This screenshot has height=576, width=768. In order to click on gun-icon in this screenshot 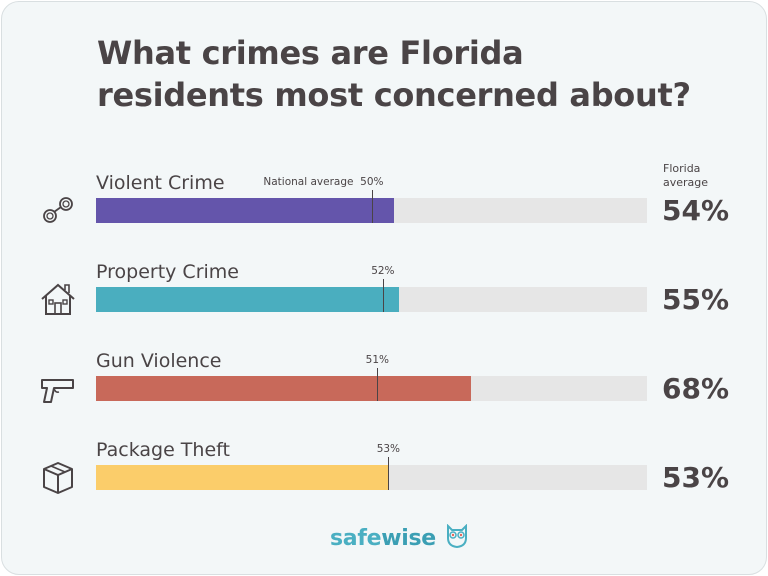, I will do `click(57, 391)`.